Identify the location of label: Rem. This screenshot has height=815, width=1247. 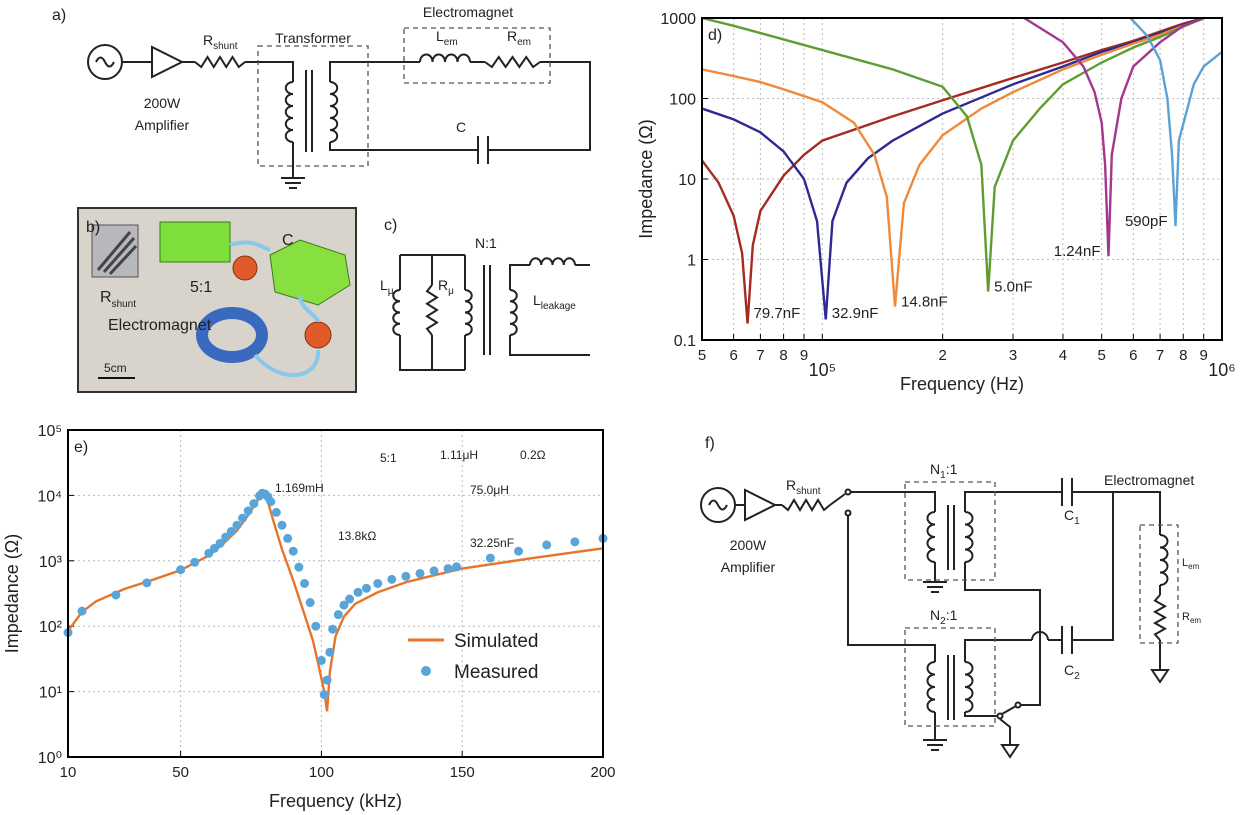
(519, 38).